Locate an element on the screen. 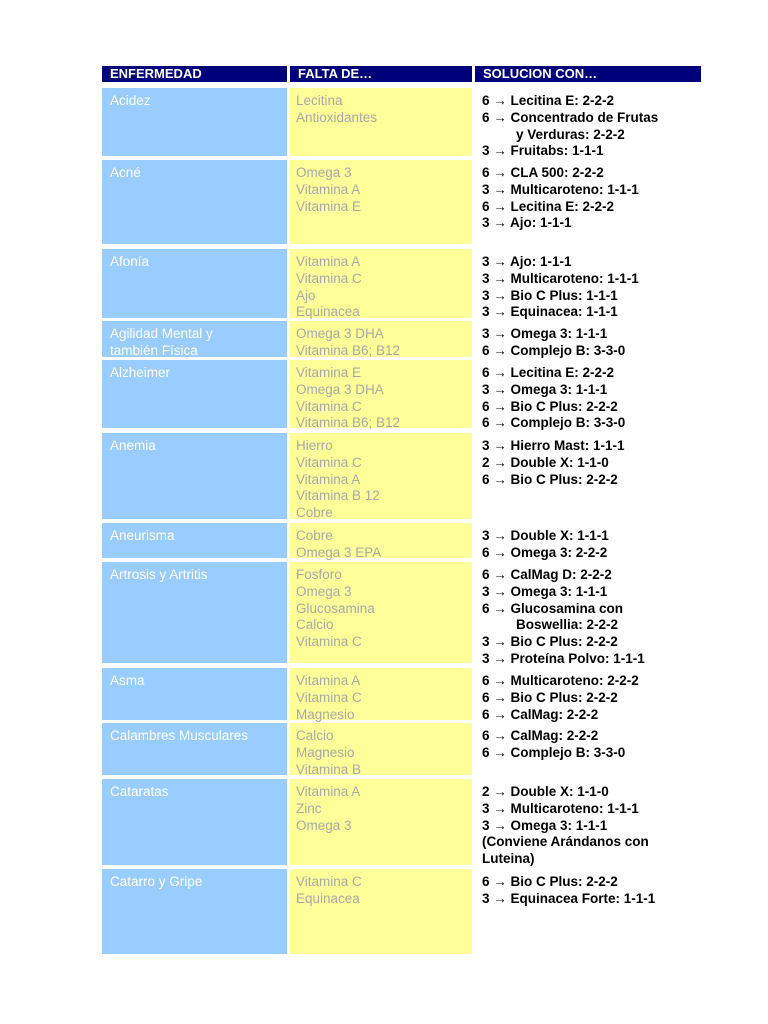  solucion-cell: 3 → Double X: 1-1-1 6 → Omega 3: 2-2-2 is located at coordinates (602, 542).